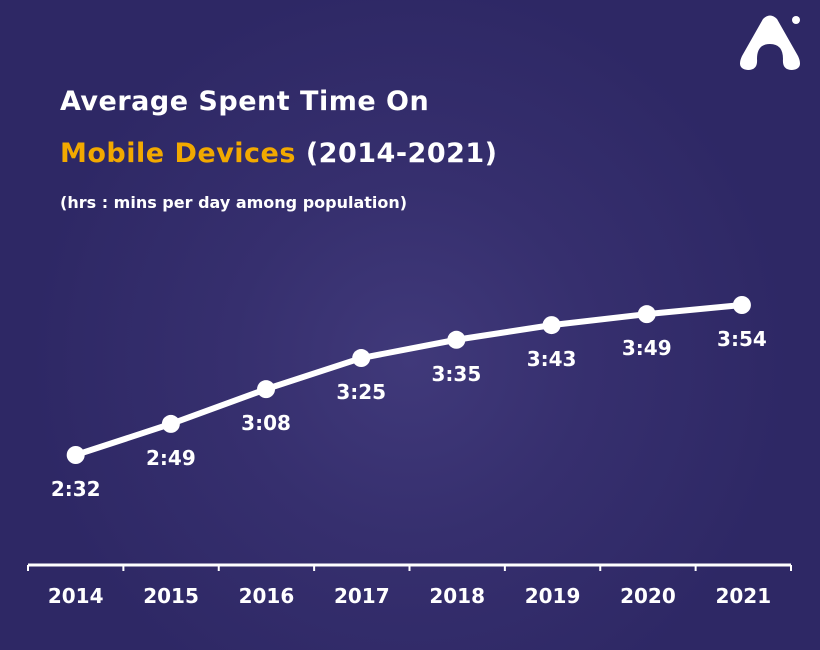 This screenshot has height=650, width=820. I want to click on x-tick-label: 2020, so click(648, 596).